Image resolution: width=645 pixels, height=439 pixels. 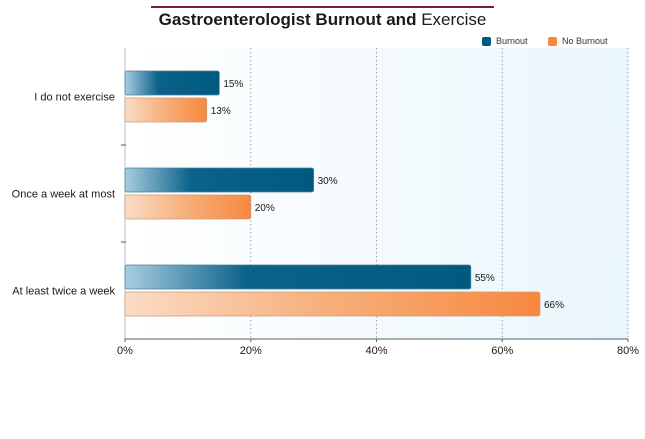 What do you see at coordinates (322, 7) in the screenshot?
I see `title-rule` at bounding box center [322, 7].